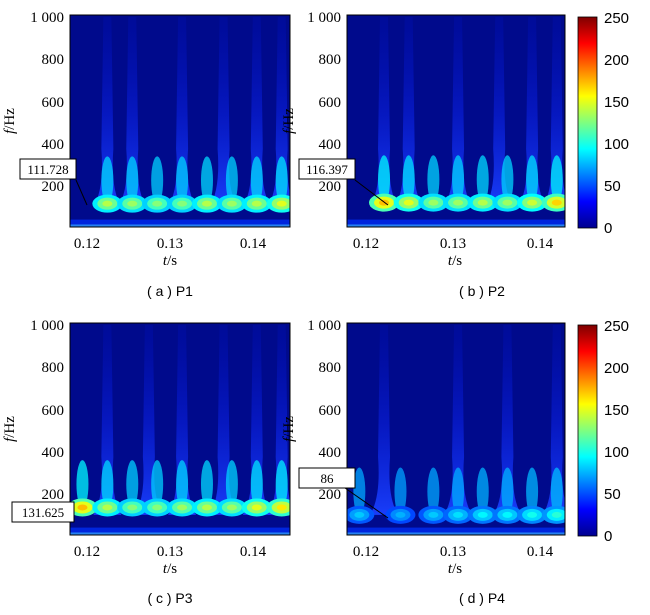 This screenshot has width=650, height=615. What do you see at coordinates (10, 429) in the screenshot?
I see `y-axis-label-c: f/Hz` at bounding box center [10, 429].